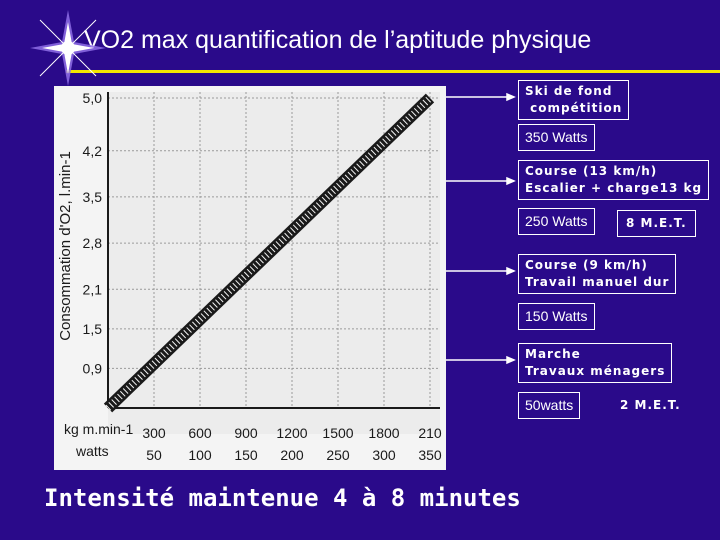  What do you see at coordinates (556, 221) in the screenshot?
I see `callout-250-watts: 250 Watts` at bounding box center [556, 221].